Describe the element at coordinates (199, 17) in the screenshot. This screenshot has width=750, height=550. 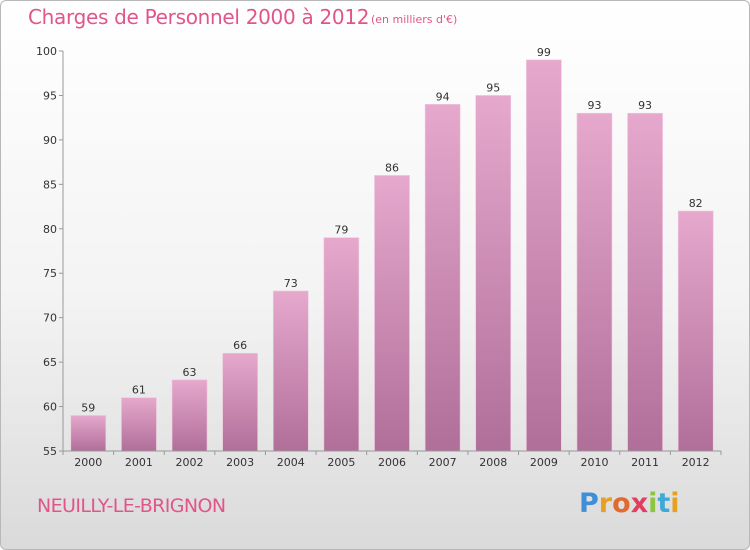
I see `chart-title: Charges de Personnel 2000 à 2012` at that location.